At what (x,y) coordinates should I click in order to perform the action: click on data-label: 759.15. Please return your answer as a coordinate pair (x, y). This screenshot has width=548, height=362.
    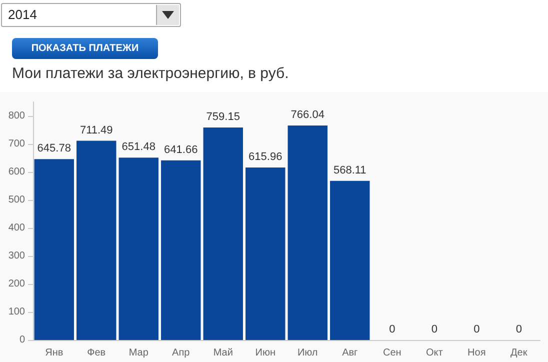
    Looking at the image, I should click on (223, 116).